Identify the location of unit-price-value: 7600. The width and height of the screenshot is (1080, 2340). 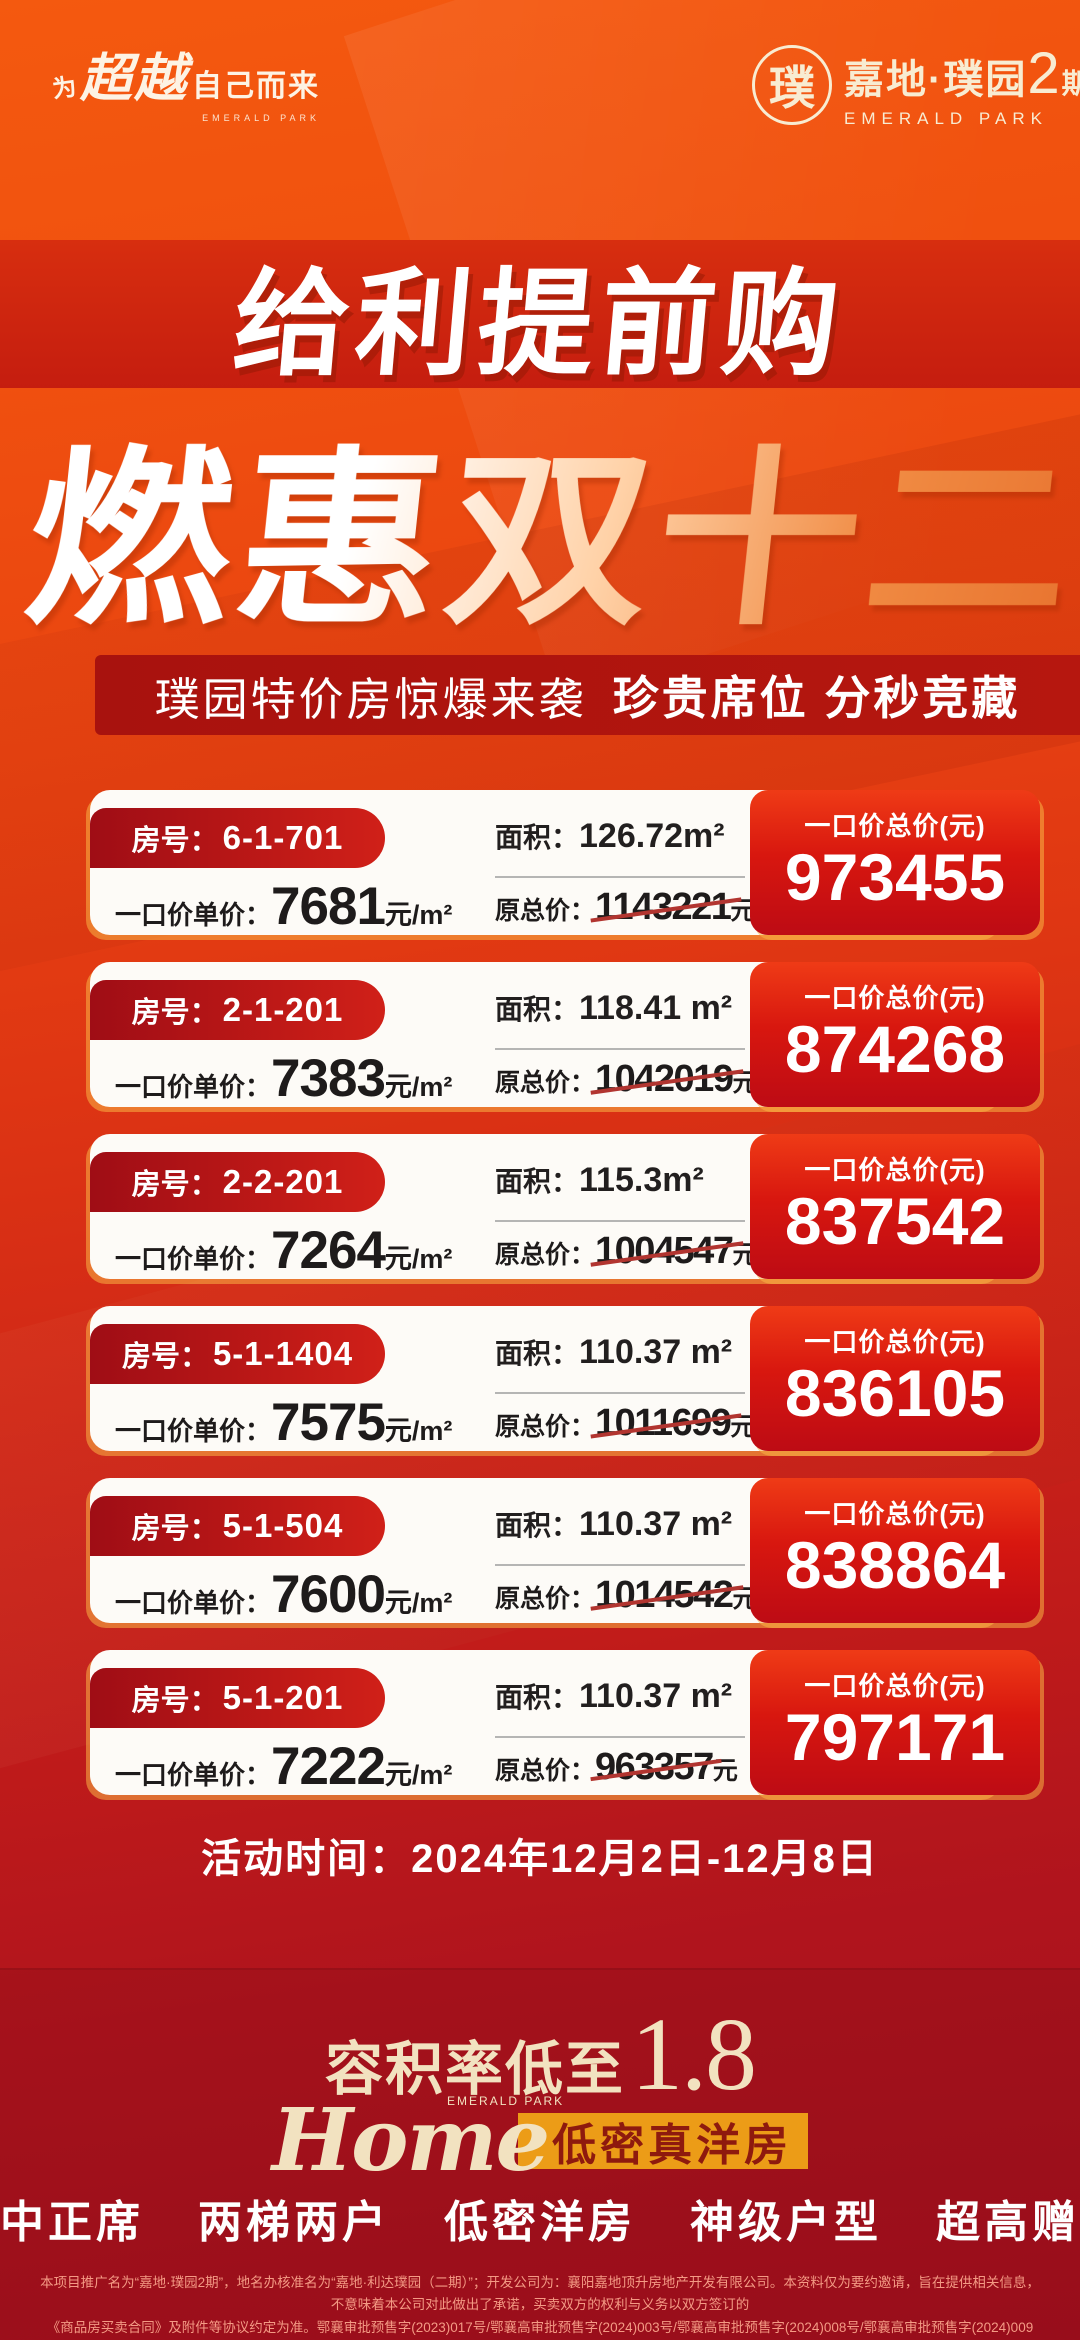
(328, 1594).